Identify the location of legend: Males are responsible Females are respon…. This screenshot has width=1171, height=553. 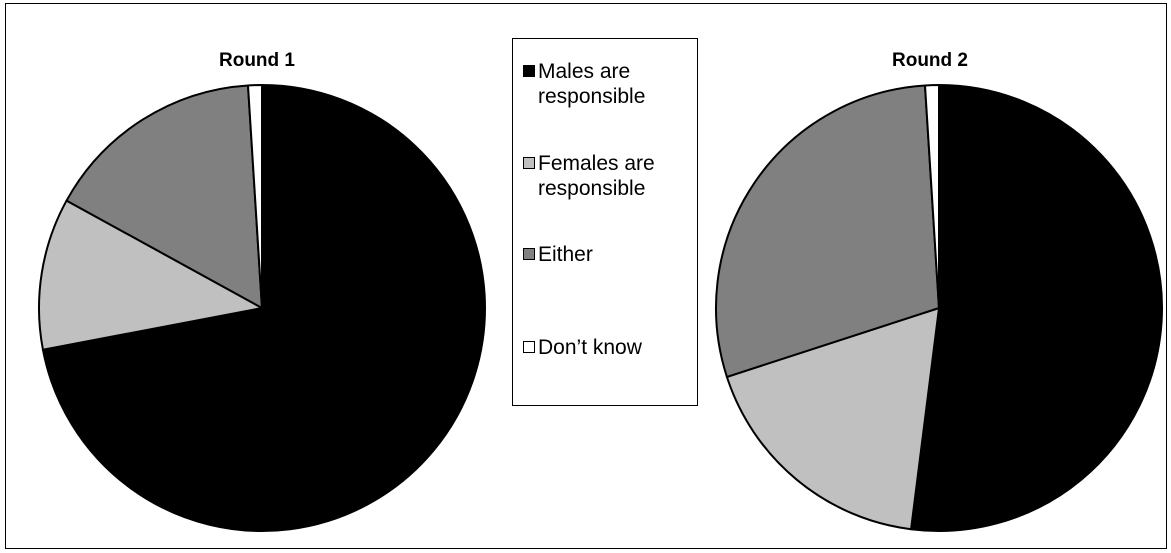
(605, 222).